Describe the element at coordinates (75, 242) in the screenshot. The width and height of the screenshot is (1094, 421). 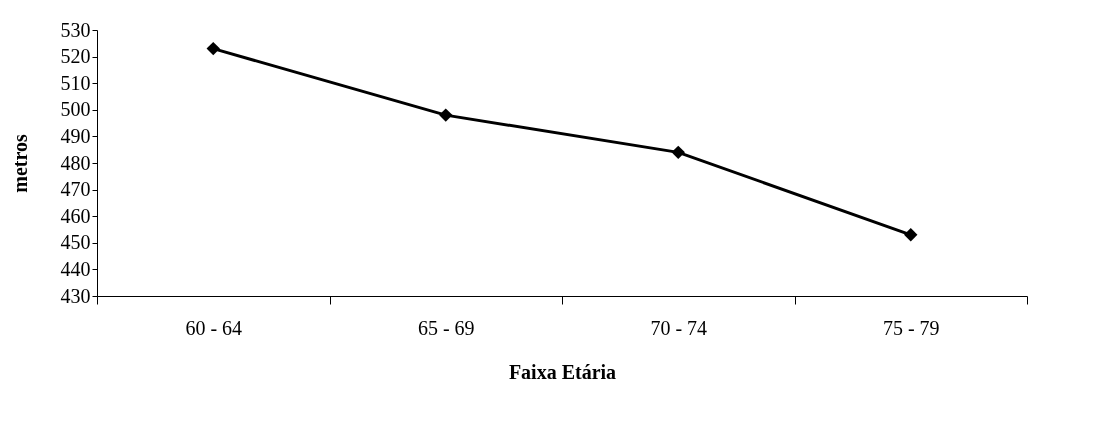
I see `y-tick-label: 450` at that location.